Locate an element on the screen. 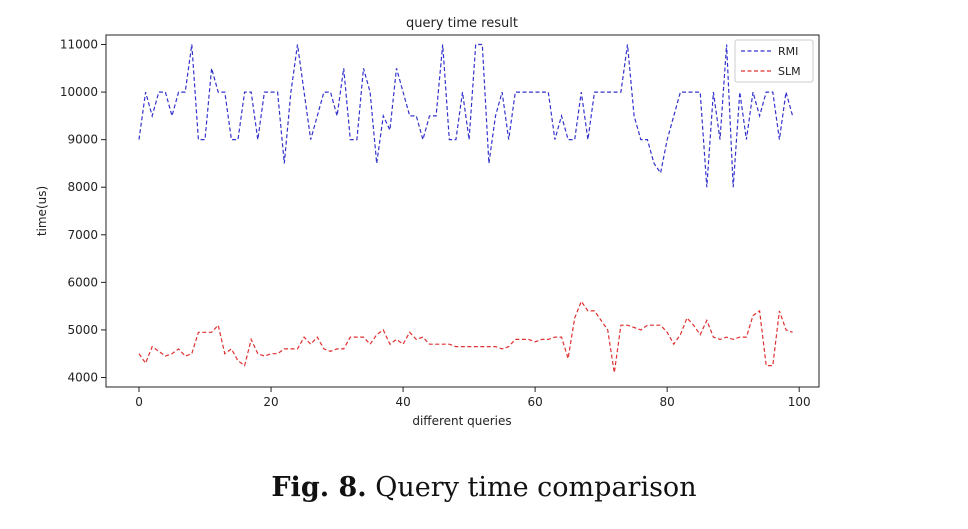 This screenshot has width=968, height=529. x-axis: 0 20 40 60 80 100 is located at coordinates (473, 398).